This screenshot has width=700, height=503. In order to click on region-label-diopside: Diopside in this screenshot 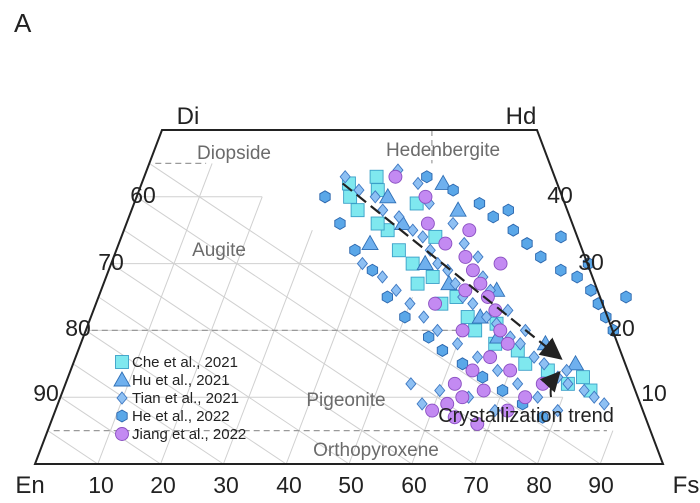, I will do `click(234, 153)`.